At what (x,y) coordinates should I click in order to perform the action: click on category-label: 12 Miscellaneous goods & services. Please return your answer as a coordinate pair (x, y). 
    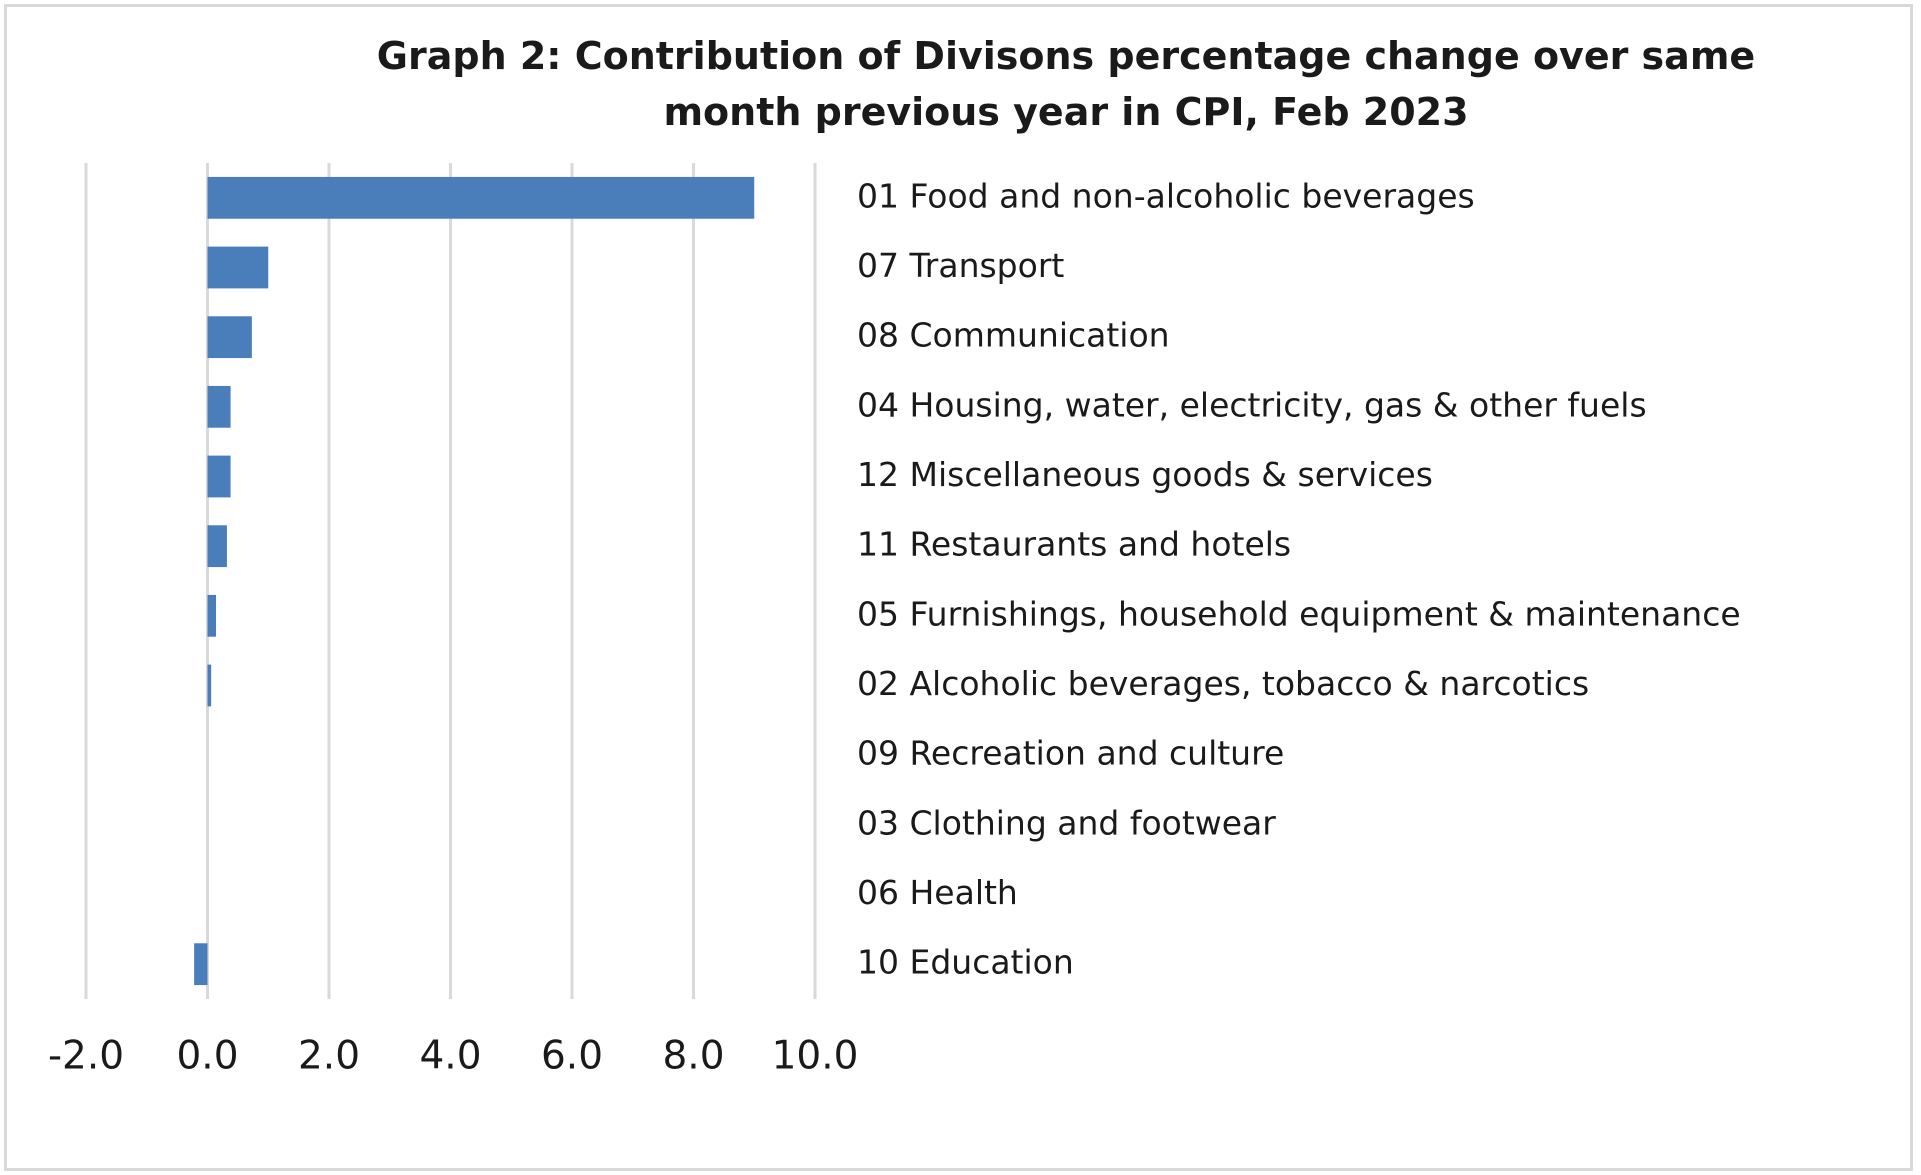
    Looking at the image, I should click on (1145, 474).